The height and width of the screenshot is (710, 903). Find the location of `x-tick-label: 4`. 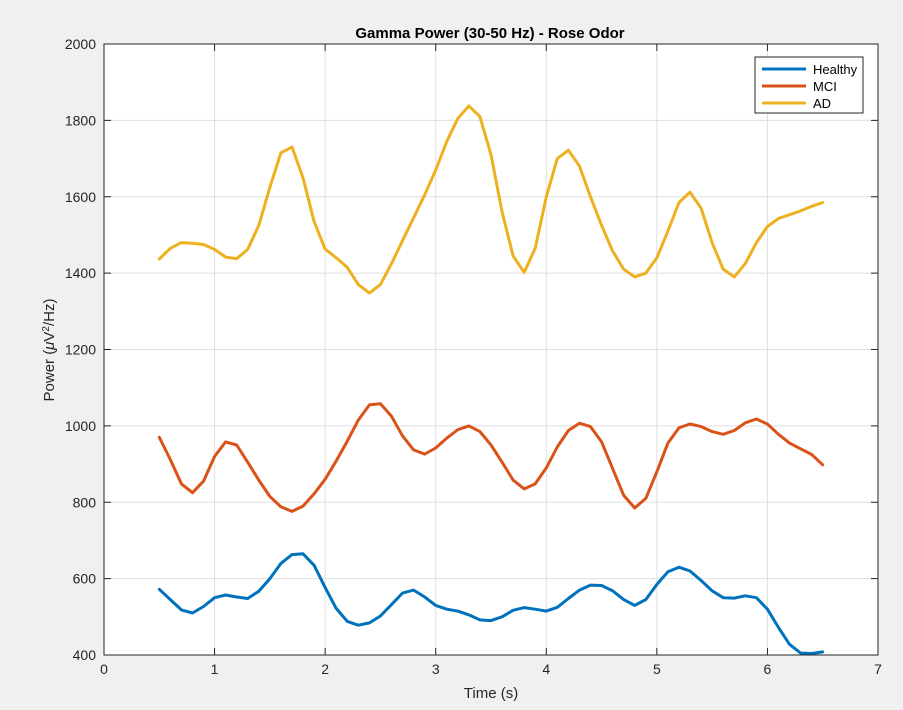

x-tick-label: 4 is located at coordinates (546, 669).